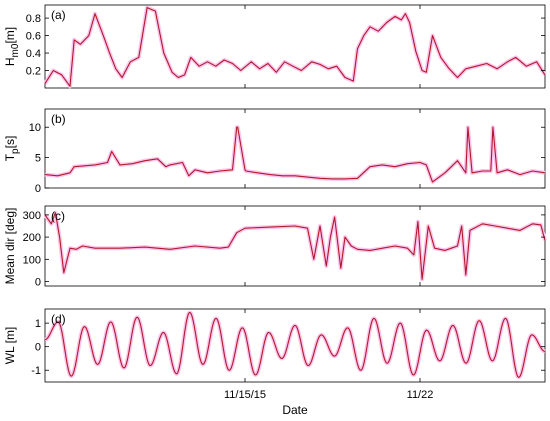  I want to click on x-tick-label: 11/15/15, so click(245, 395).